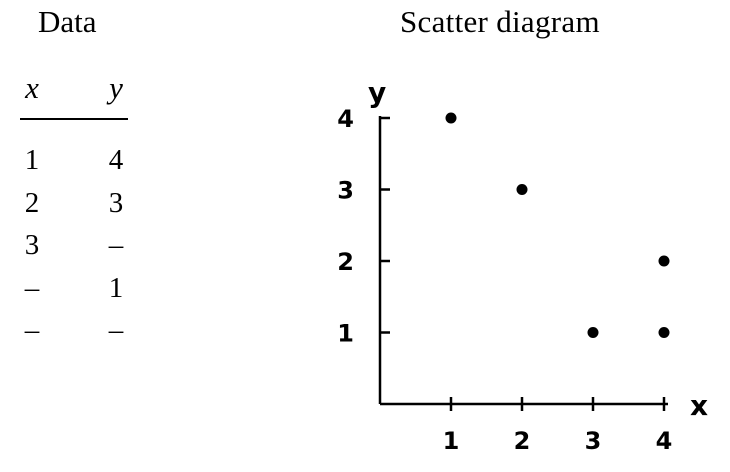 This screenshot has height=472, width=730. Describe the element at coordinates (345, 119) in the screenshot. I see `y-tick-label-4: 4` at that location.